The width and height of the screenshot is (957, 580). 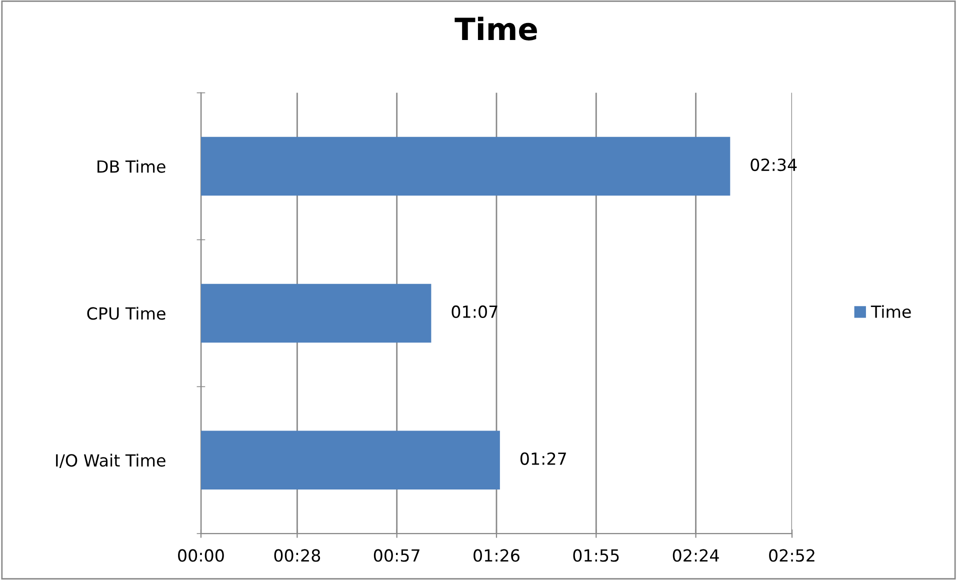 I want to click on y-tick-label: I/O Wait Time, so click(x=111, y=461).